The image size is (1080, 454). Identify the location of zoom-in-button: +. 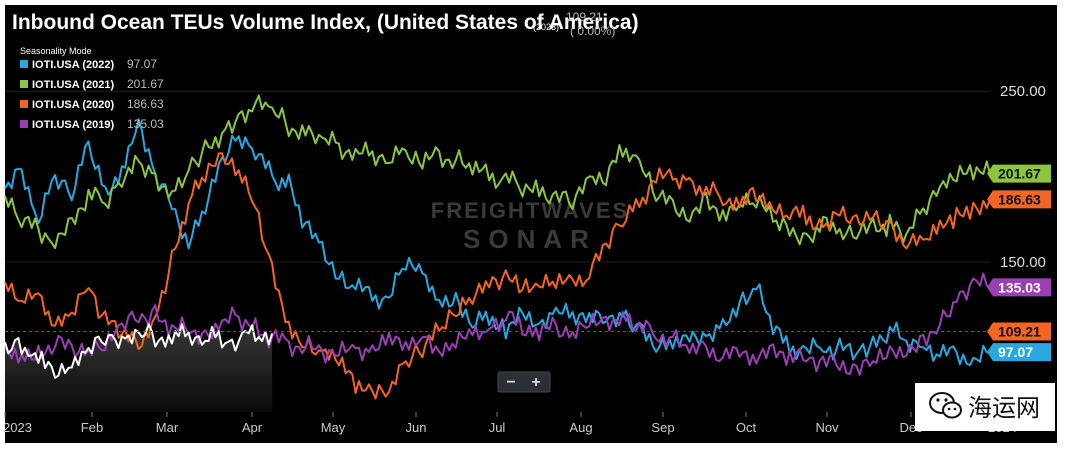
(535, 382).